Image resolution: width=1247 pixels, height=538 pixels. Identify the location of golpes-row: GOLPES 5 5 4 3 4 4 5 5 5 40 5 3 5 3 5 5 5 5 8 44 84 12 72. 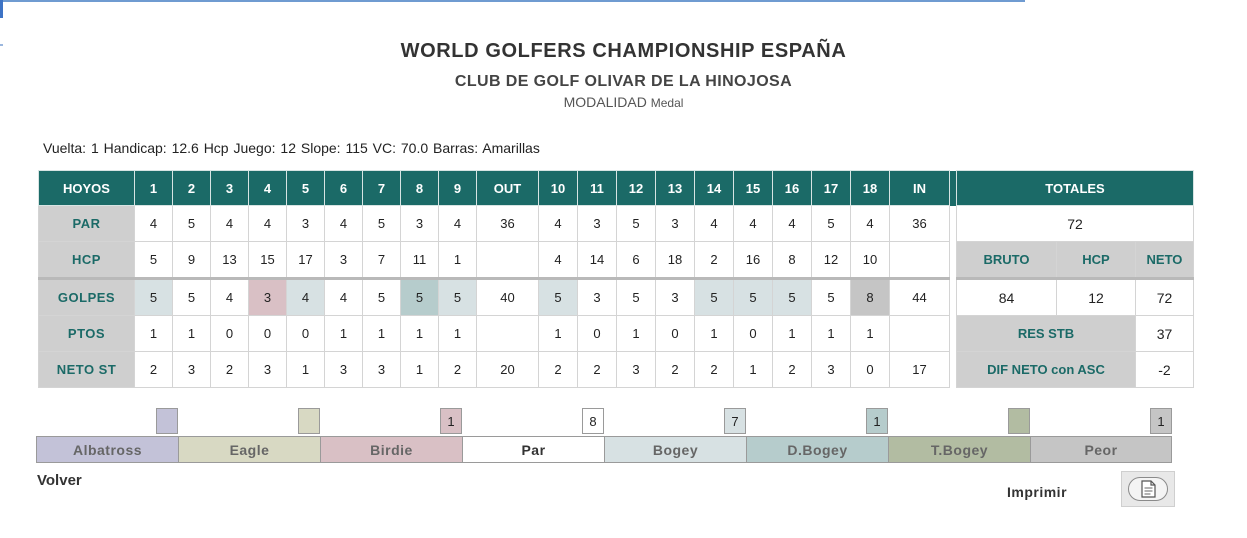
(616, 297).